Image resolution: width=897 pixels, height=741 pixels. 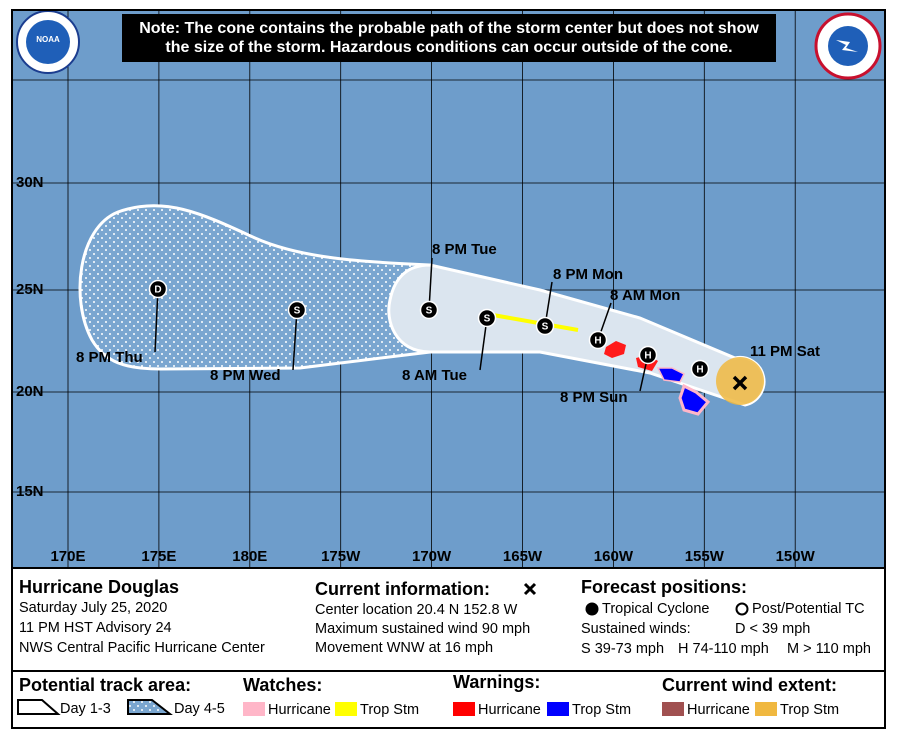 I want to click on noaa-logo: NOAA, so click(x=48, y=42).